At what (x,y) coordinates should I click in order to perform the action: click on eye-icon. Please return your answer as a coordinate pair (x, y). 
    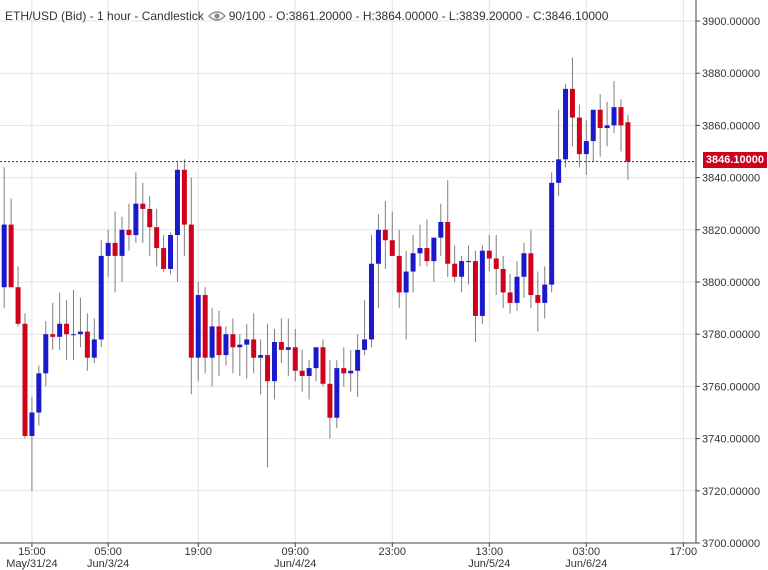
    Looking at the image, I should click on (216, 16).